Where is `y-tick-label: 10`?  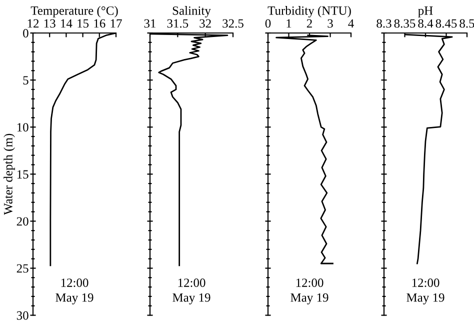 y-tick-label: 10 is located at coordinates (22, 127).